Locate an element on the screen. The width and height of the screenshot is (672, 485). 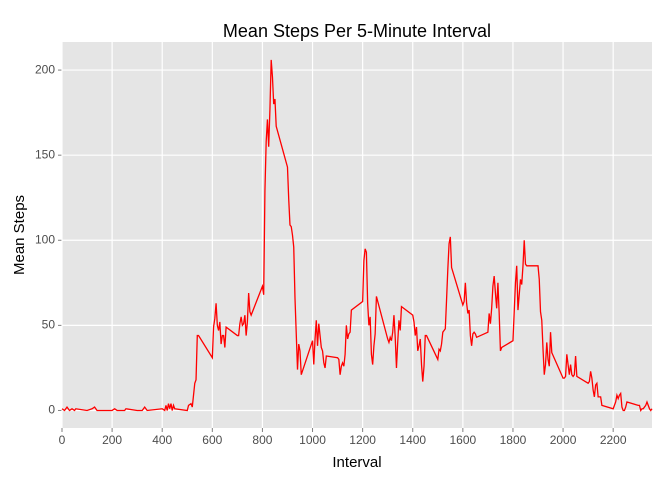
x-tick-label: 2000 is located at coordinates (563, 440).